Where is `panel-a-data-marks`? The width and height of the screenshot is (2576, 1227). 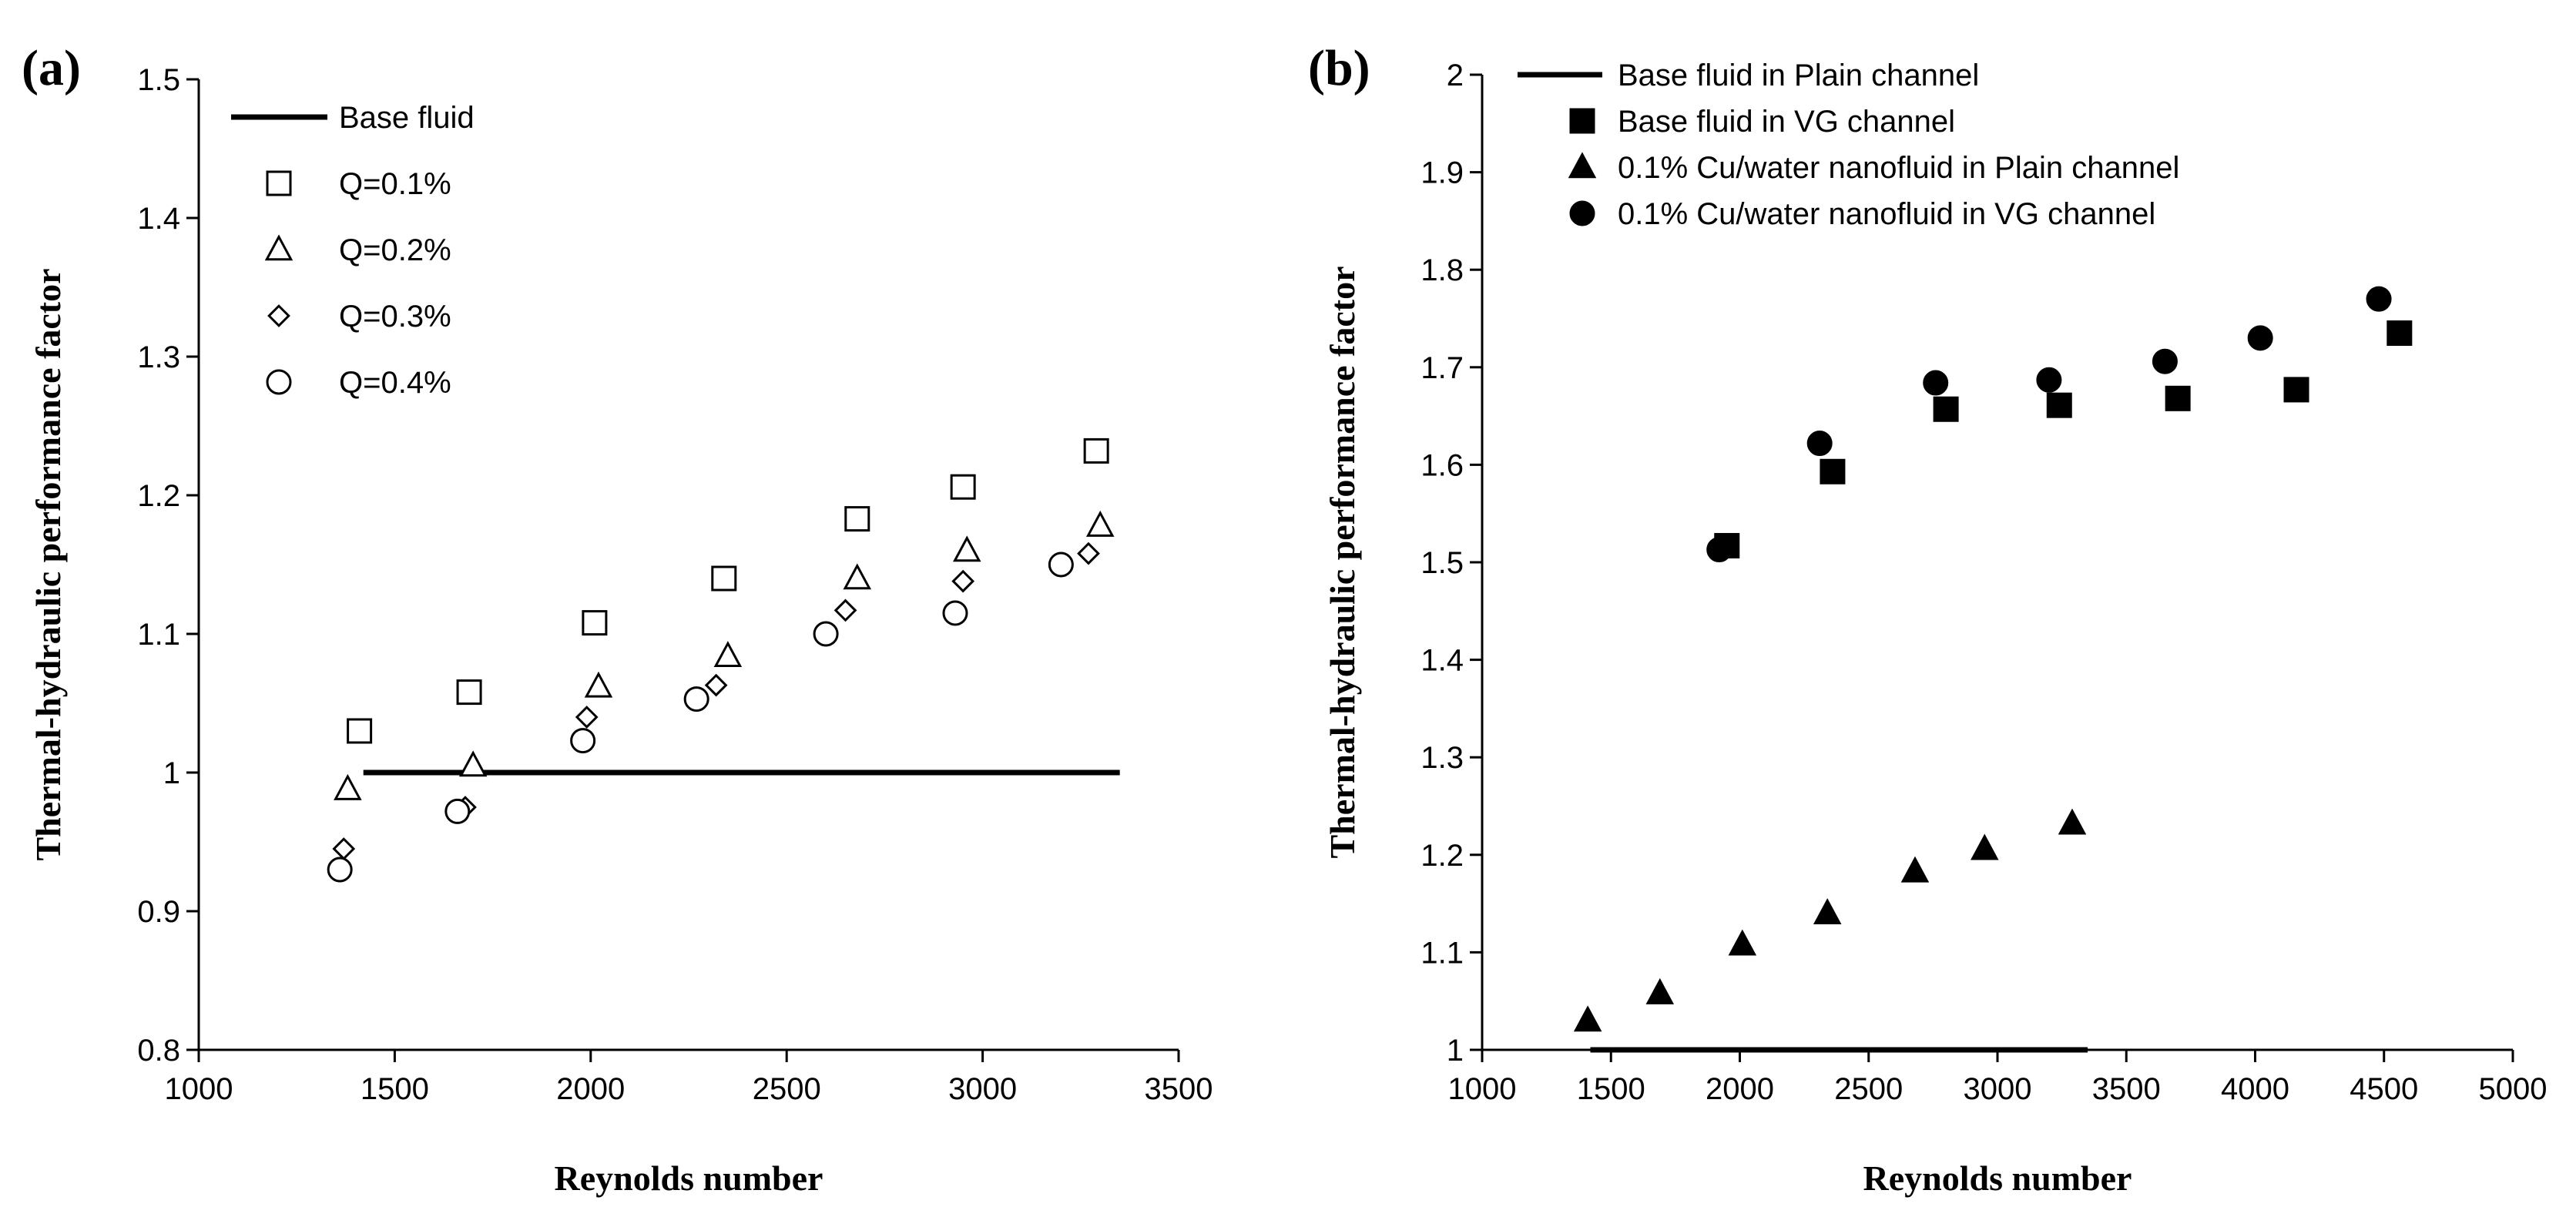
panel-a-data-marks is located at coordinates (723, 660).